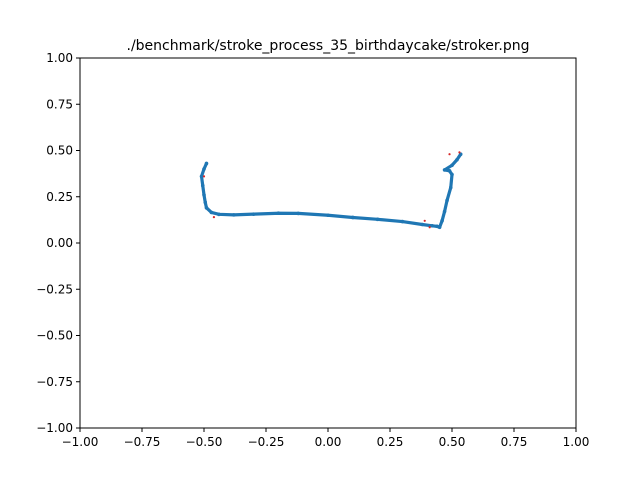 The height and width of the screenshot is (485, 640). I want to click on y-tick-label: 0.00, so click(59, 243).